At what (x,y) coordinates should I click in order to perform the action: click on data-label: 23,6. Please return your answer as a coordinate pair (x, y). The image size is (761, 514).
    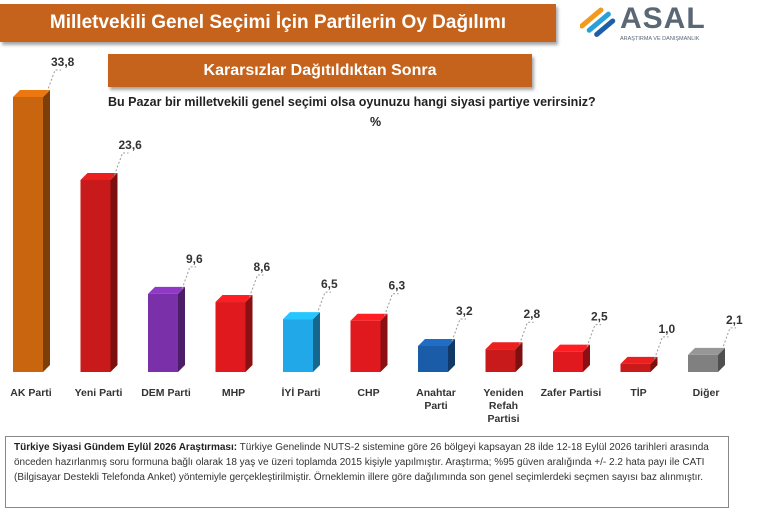
    Looking at the image, I should click on (131, 145).